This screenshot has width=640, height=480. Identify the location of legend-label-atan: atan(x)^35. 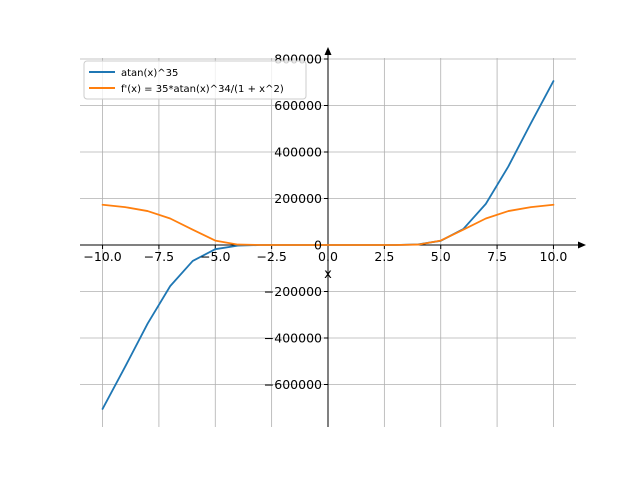
(149, 73).